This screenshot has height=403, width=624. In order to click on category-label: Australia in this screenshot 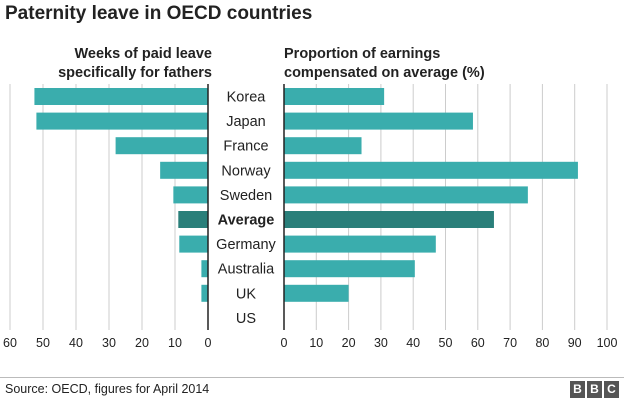, I will do `click(246, 270)`.